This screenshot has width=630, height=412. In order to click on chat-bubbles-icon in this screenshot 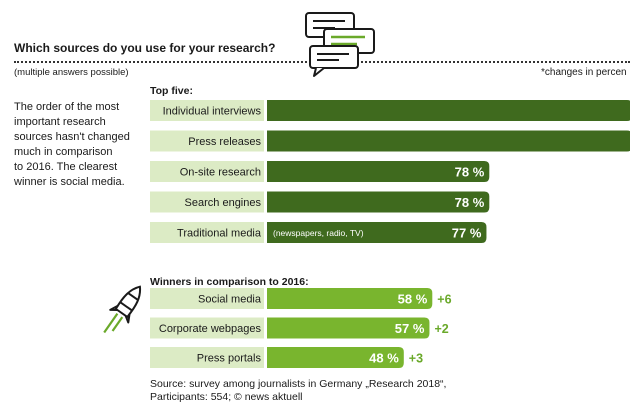, I will do `click(340, 44)`.